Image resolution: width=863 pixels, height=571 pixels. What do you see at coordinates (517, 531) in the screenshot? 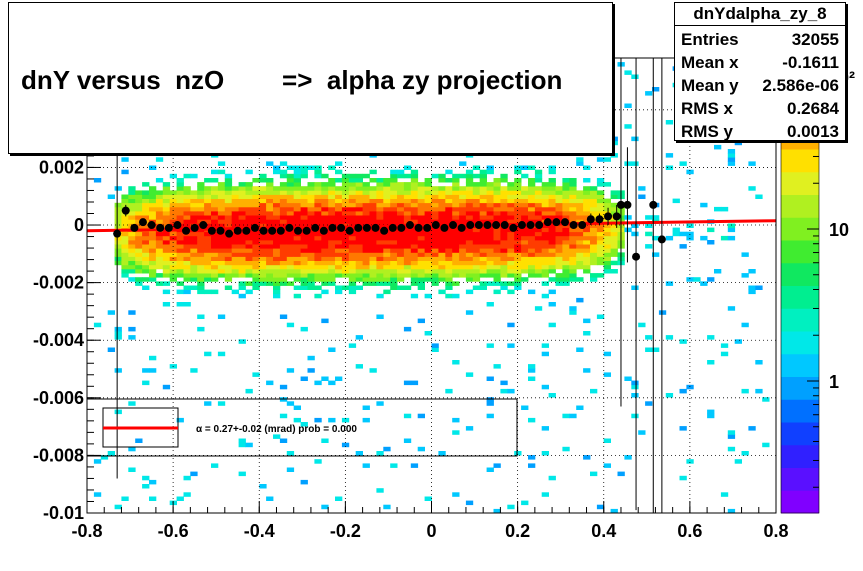
I see `x-tick-label: 0.2` at bounding box center [517, 531].